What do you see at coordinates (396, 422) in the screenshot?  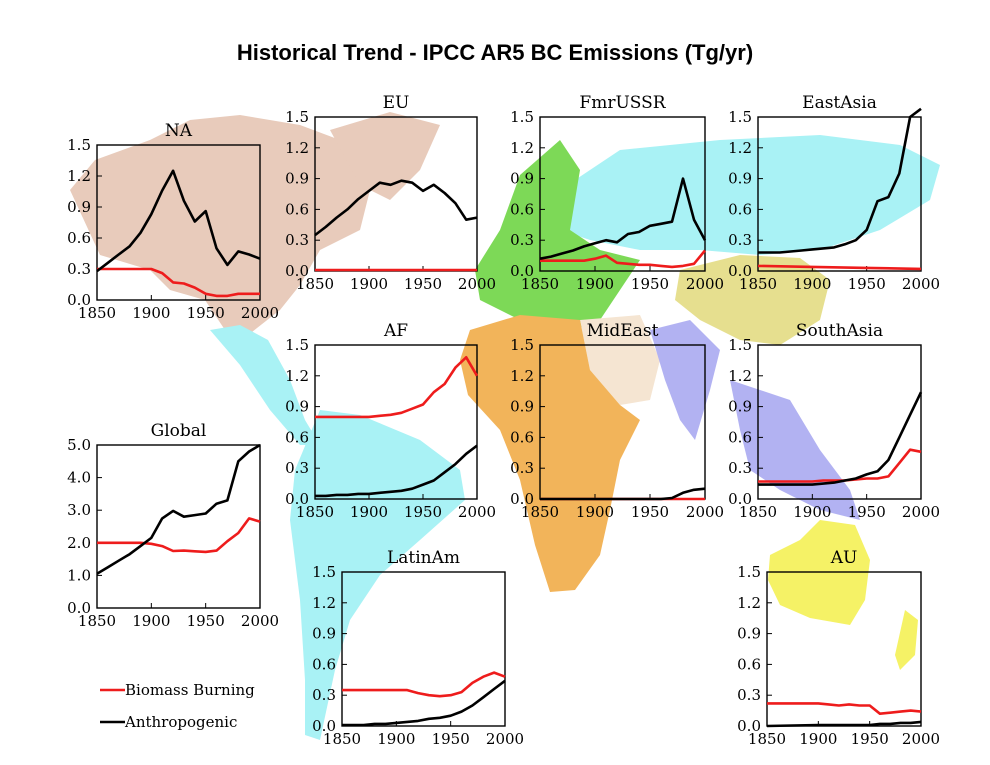 I see `panel-frame-af` at bounding box center [396, 422].